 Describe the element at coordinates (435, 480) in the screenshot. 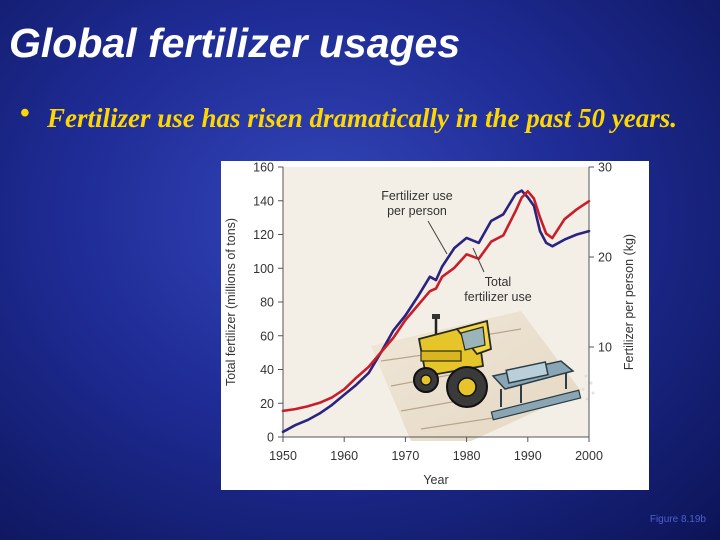

I see `x-axis-label: Year` at that location.